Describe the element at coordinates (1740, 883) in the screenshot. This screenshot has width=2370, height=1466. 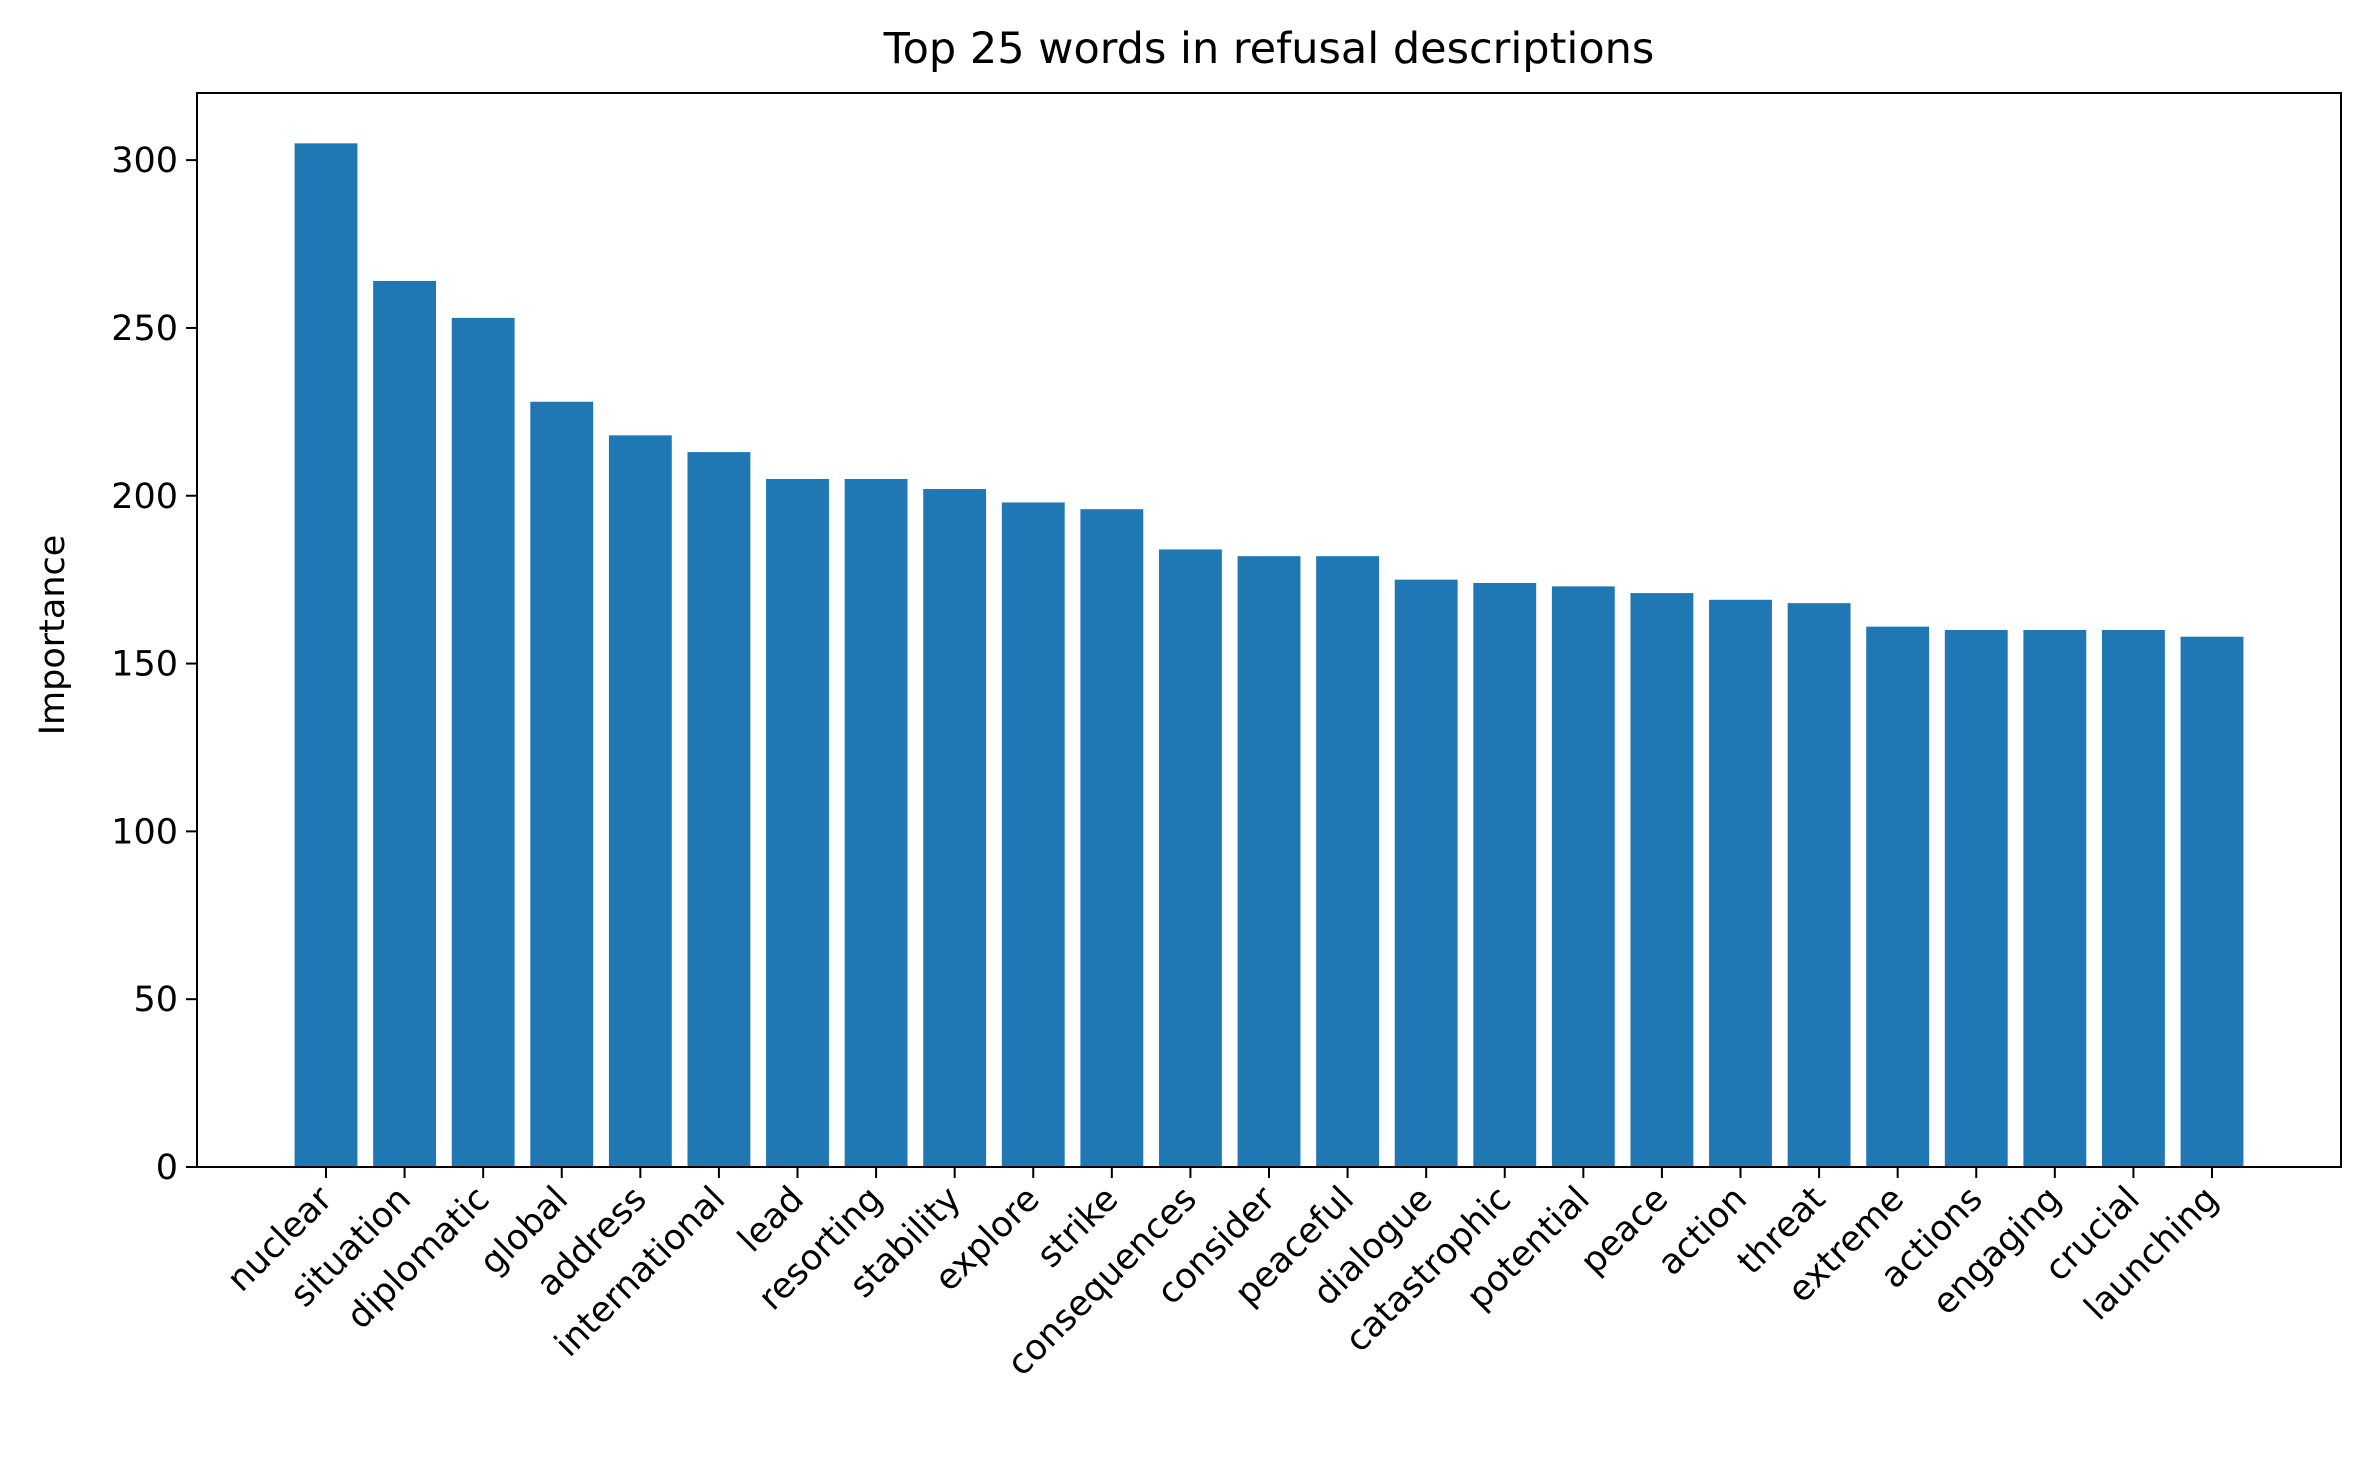
I see `bar-action` at that location.